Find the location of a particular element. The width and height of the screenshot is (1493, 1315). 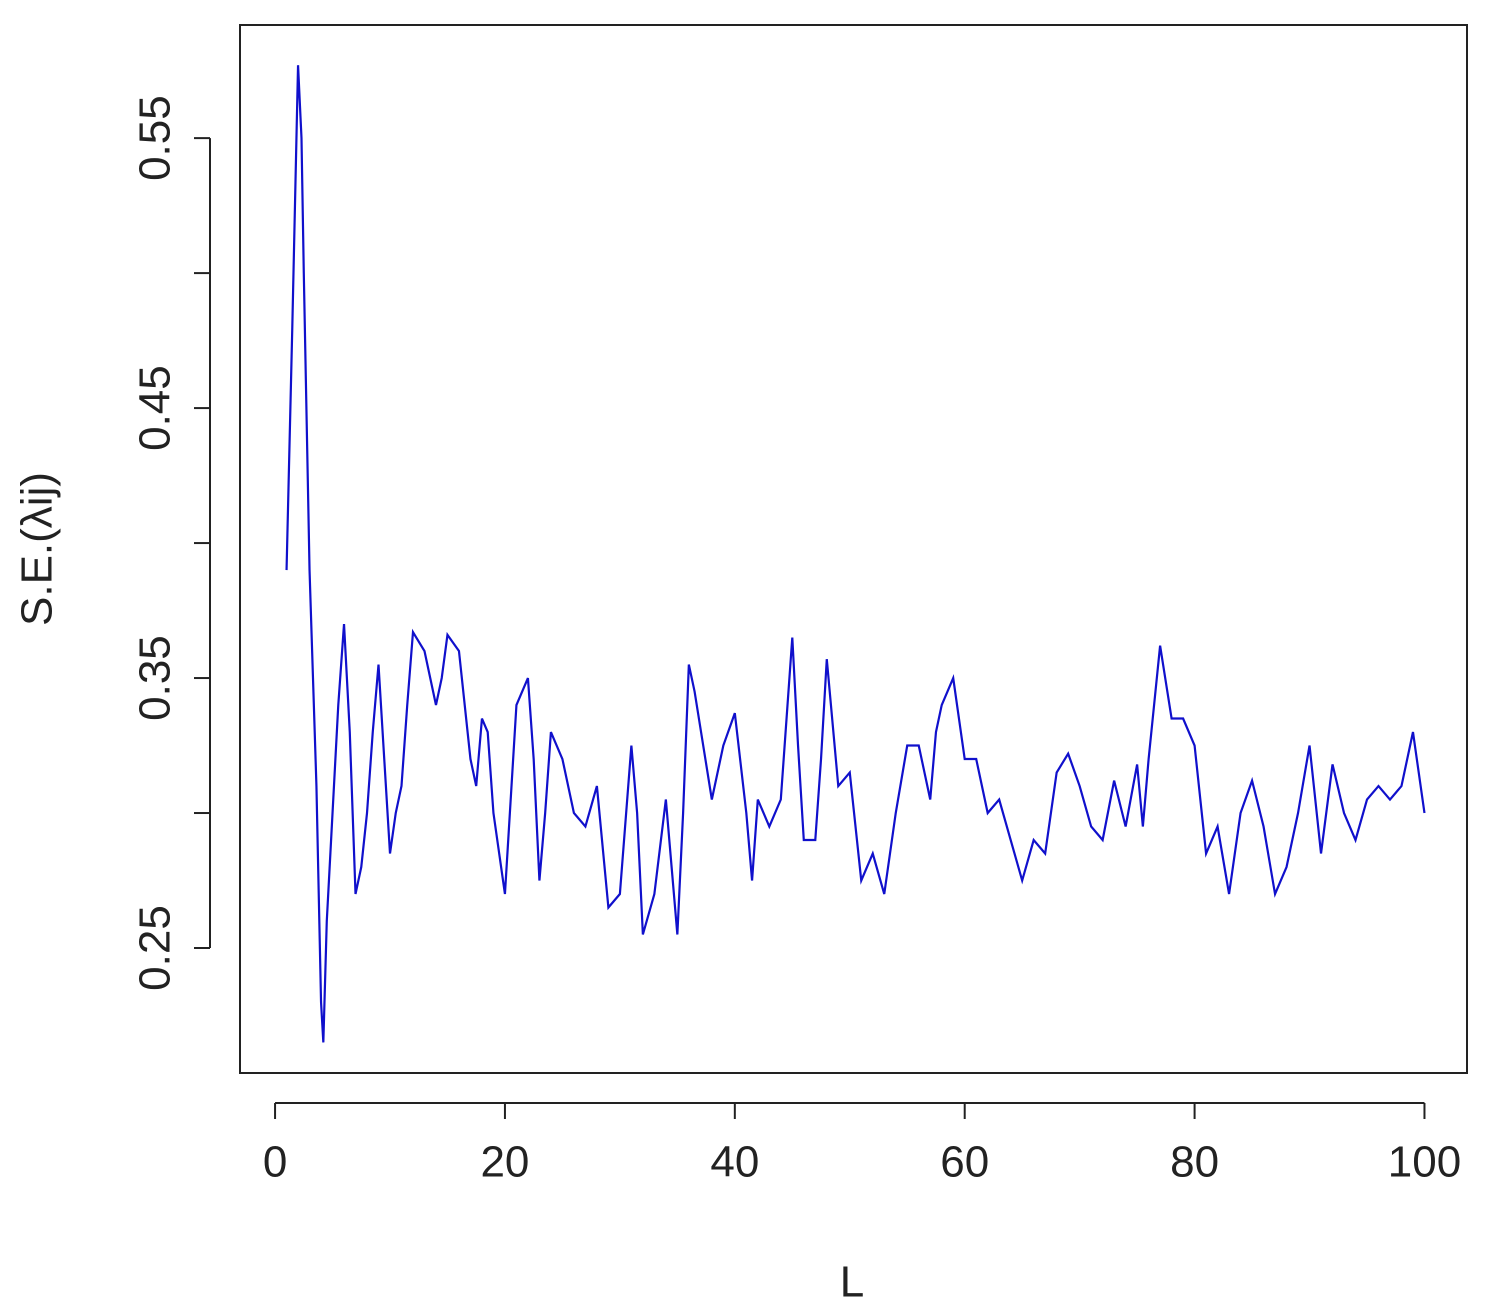

x-tick-label: 0 is located at coordinates (275, 1162).